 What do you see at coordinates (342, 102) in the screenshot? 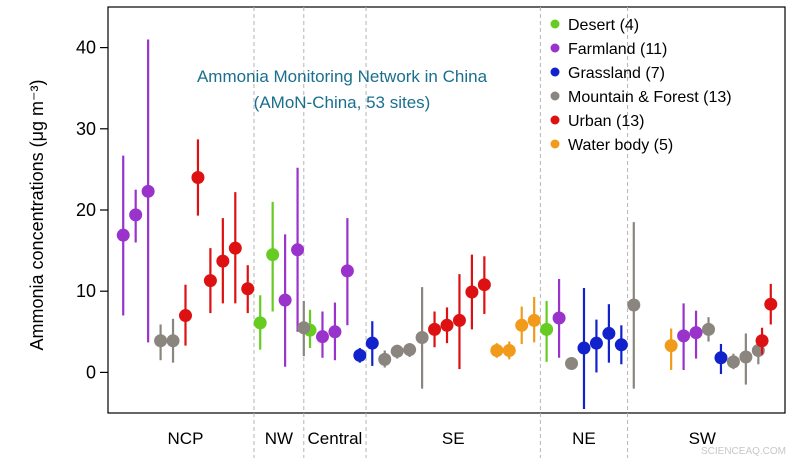
I see `annotation-line-2: (AMoN-China, 53 sites)` at bounding box center [342, 102].